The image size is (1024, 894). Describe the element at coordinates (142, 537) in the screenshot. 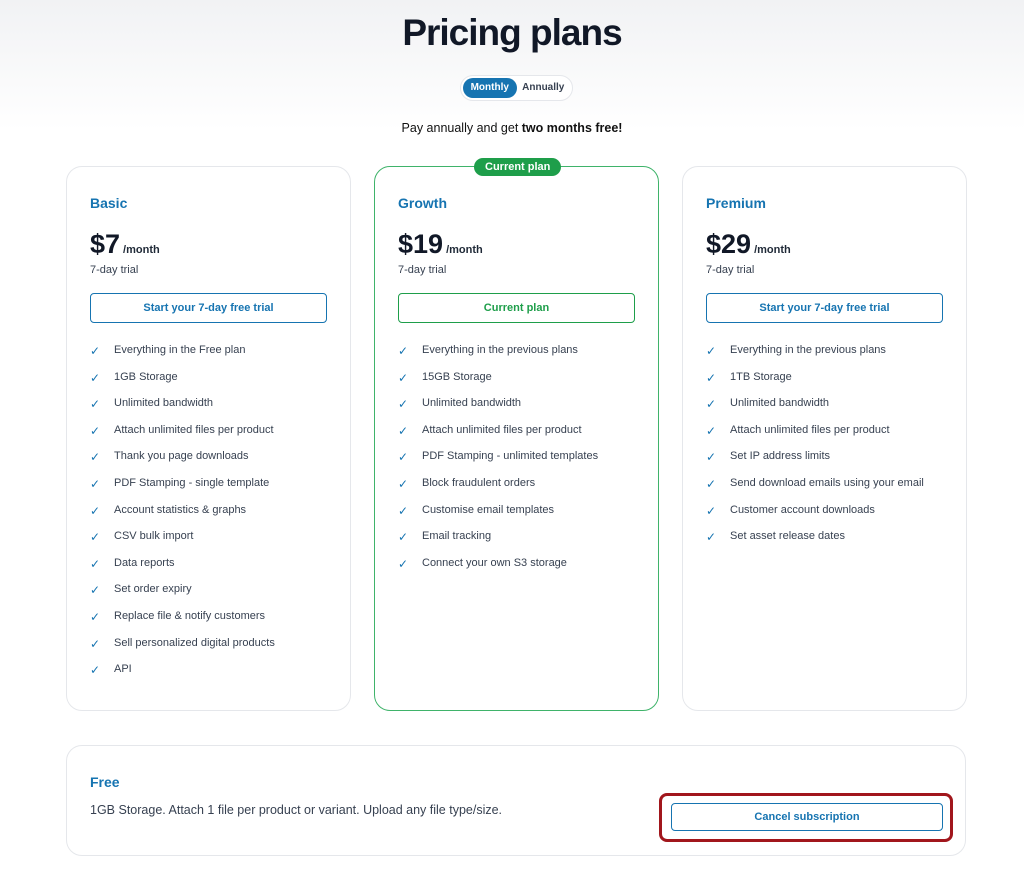

I see `feature-item: ✓ CSV bulk import` at that location.